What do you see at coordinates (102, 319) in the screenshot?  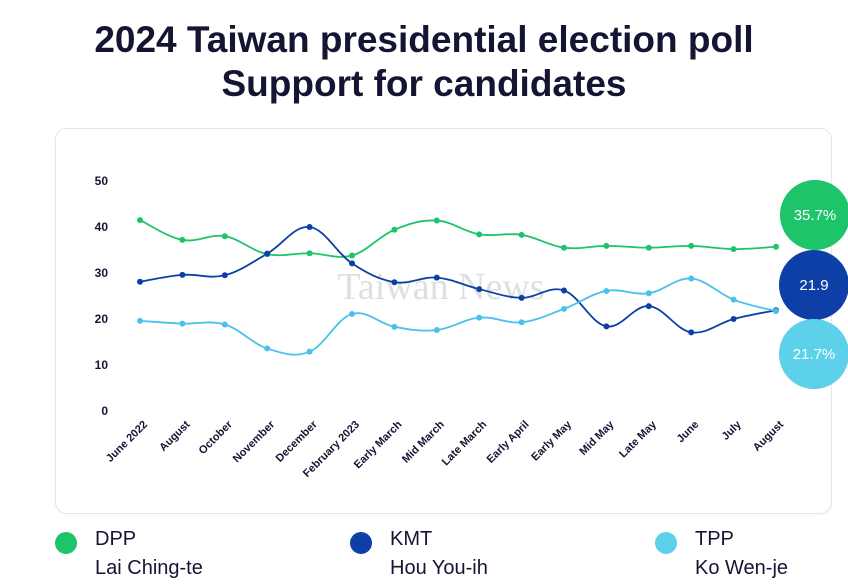 I see `y-tick-label: 20` at bounding box center [102, 319].